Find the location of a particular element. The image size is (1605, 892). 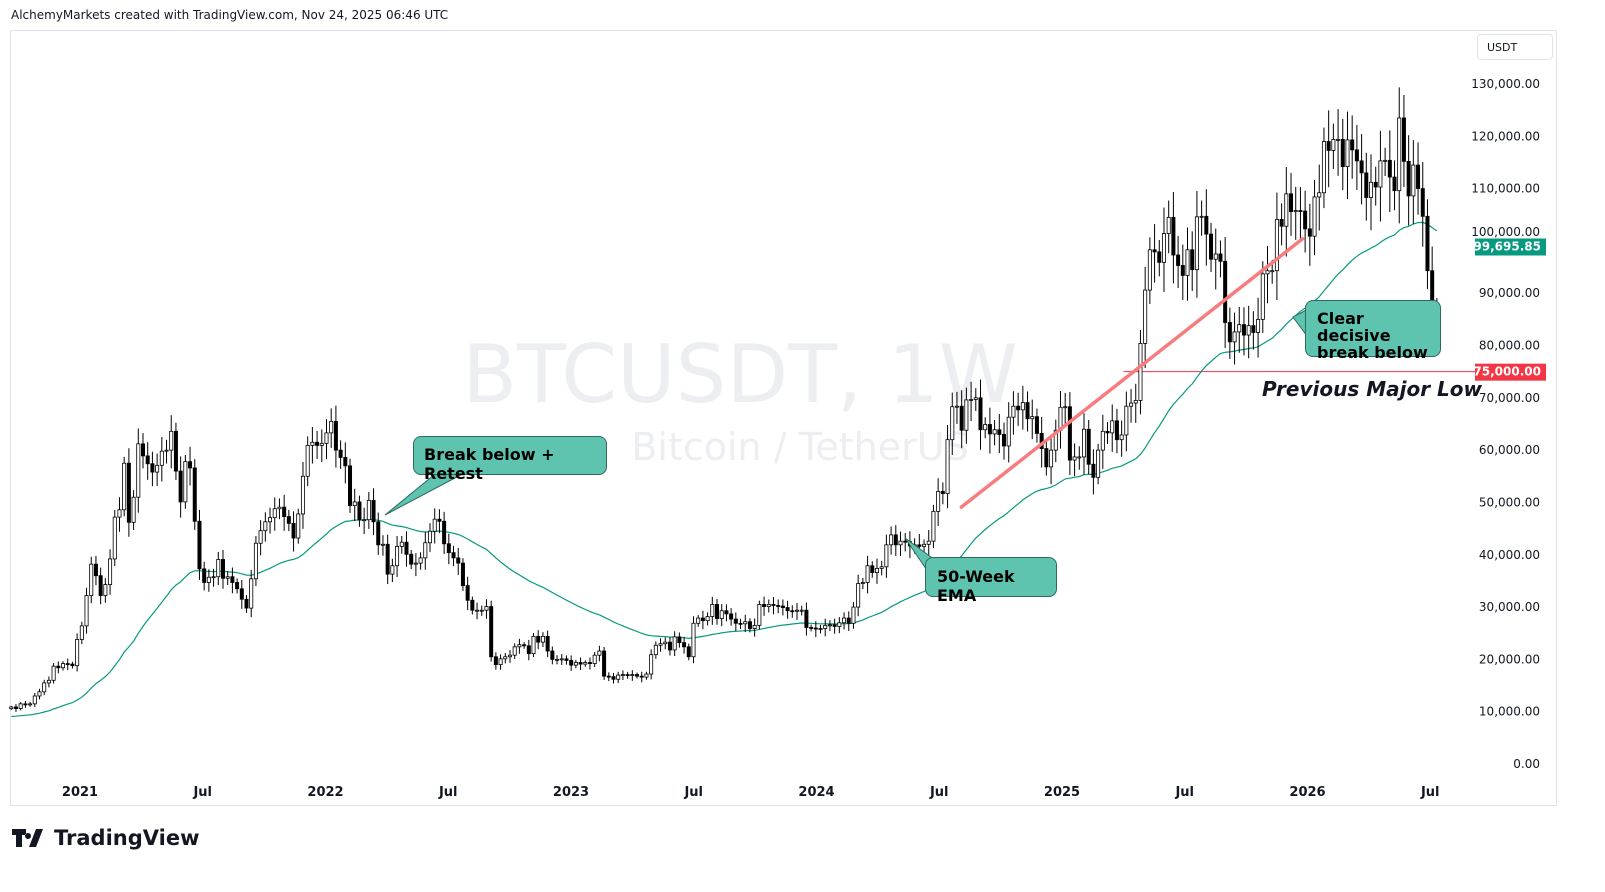

callout-clear-break: Clear decisive break below is located at coordinates (1373, 330).